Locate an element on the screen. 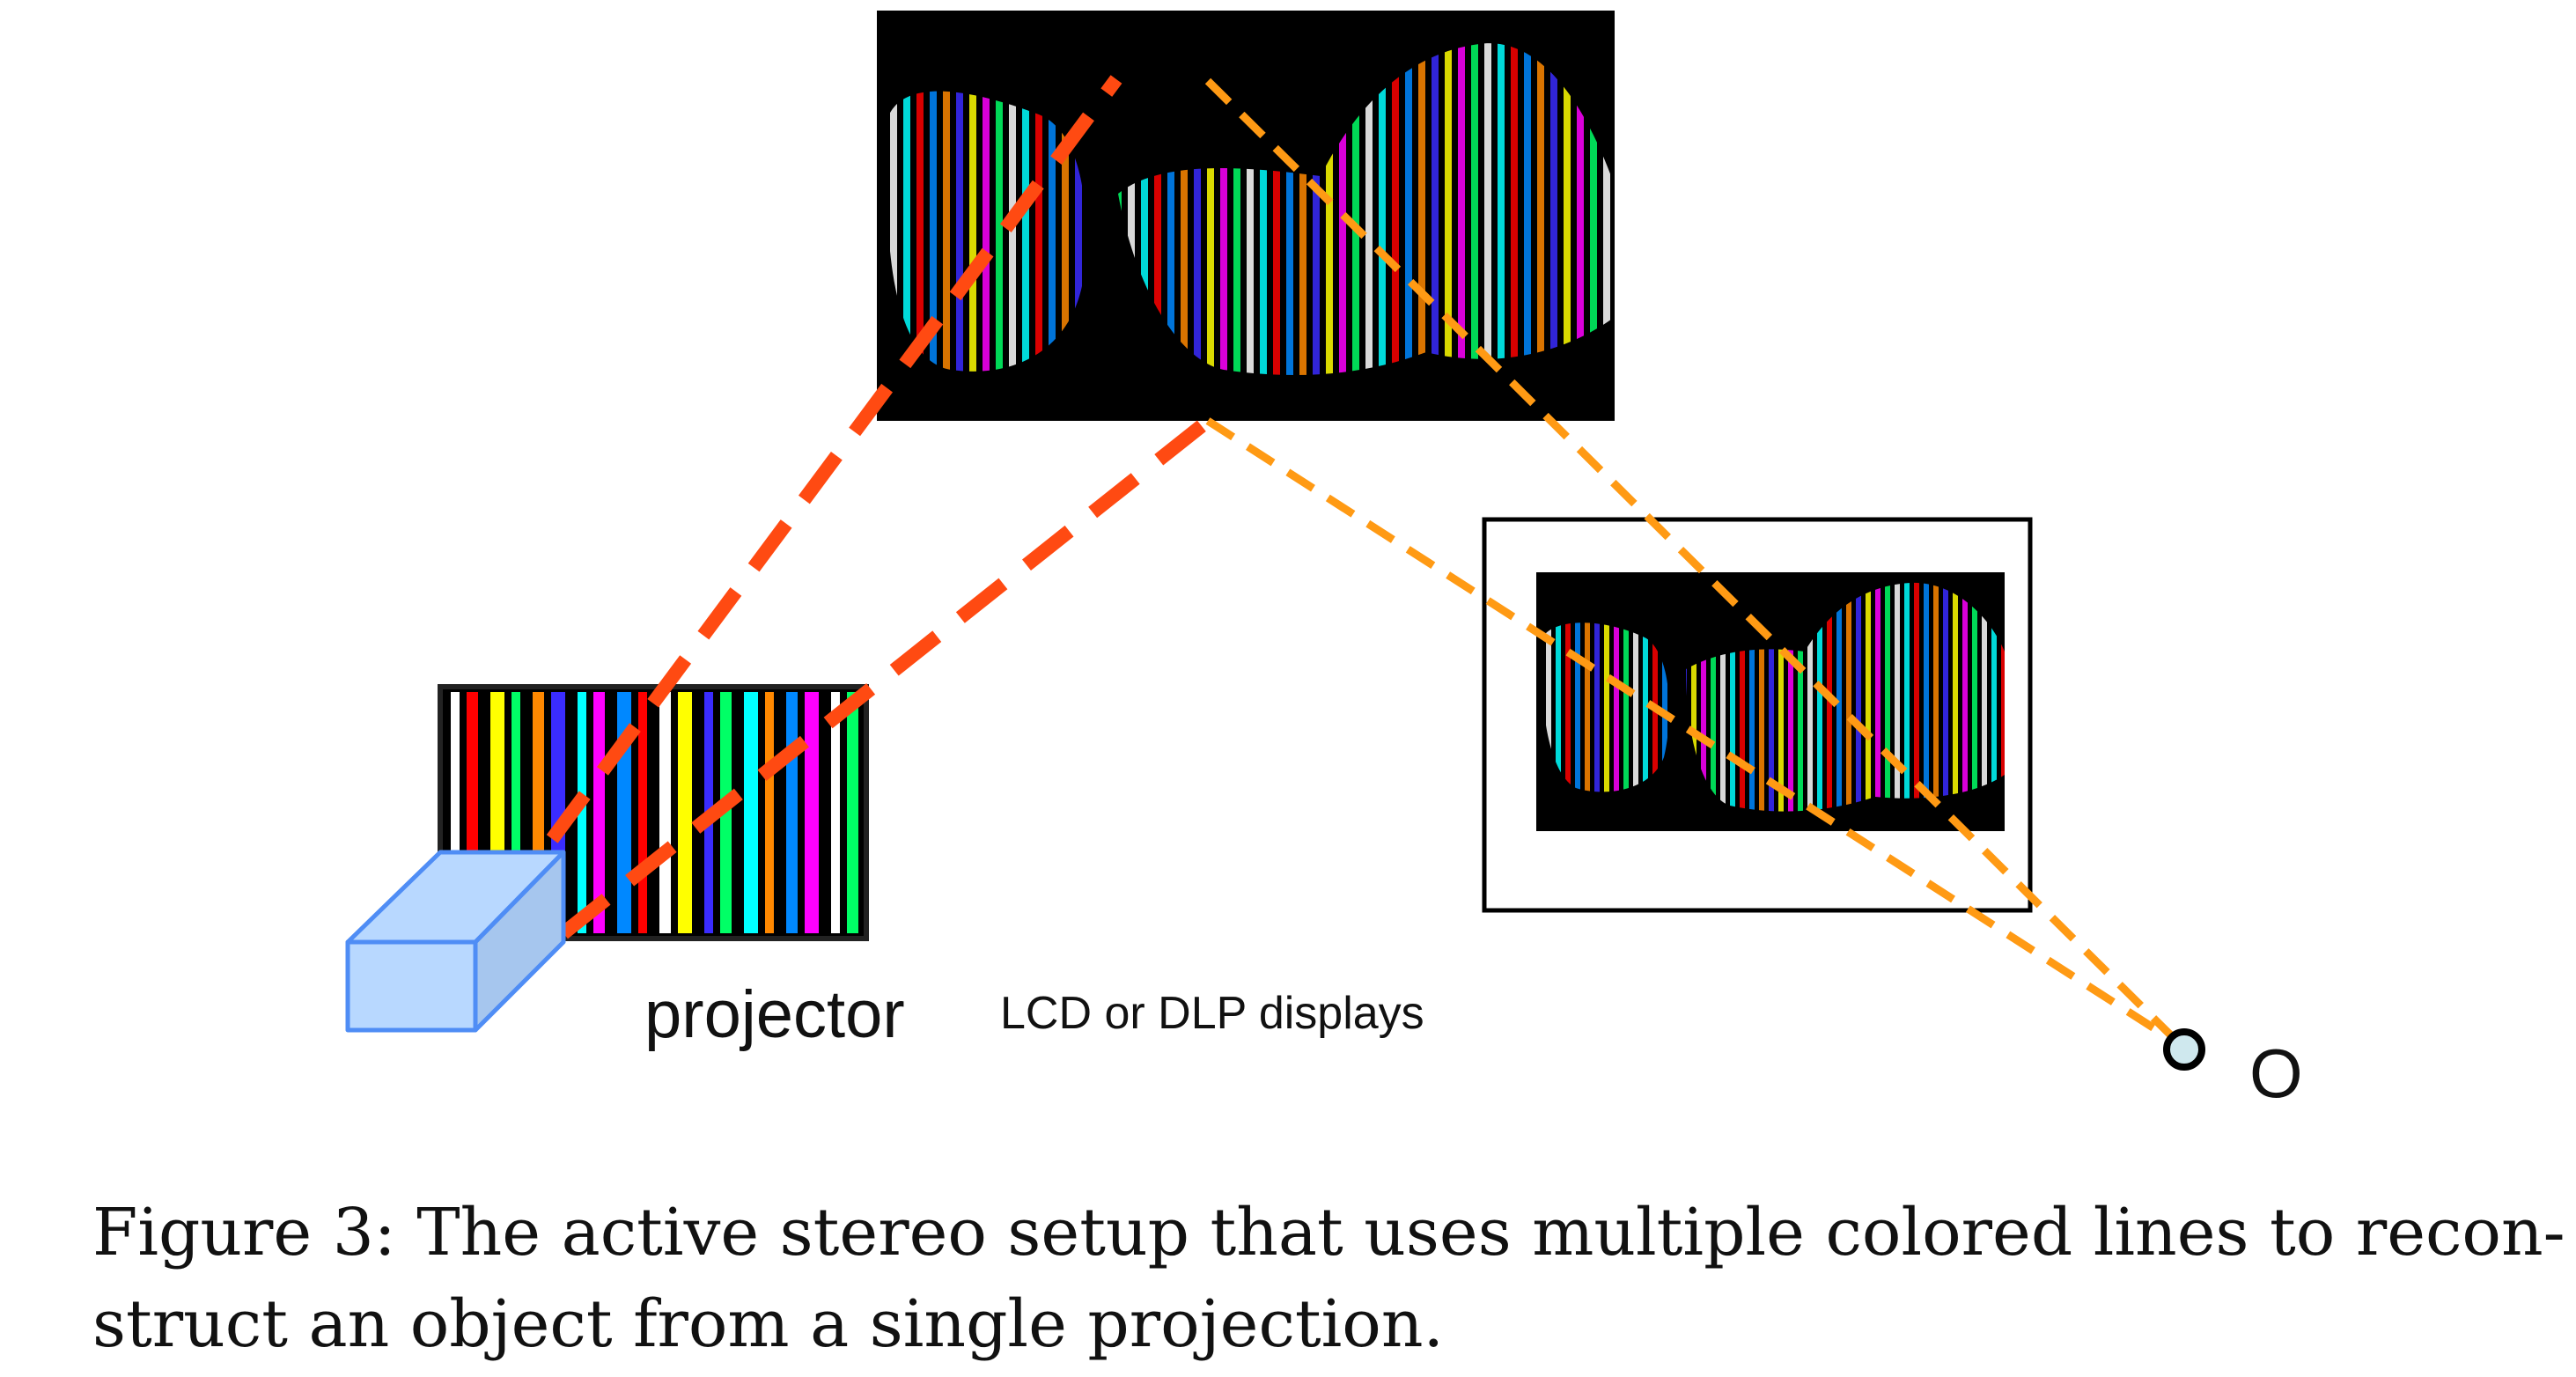  scene-hand-silhouettes is located at coordinates (1246, 216).